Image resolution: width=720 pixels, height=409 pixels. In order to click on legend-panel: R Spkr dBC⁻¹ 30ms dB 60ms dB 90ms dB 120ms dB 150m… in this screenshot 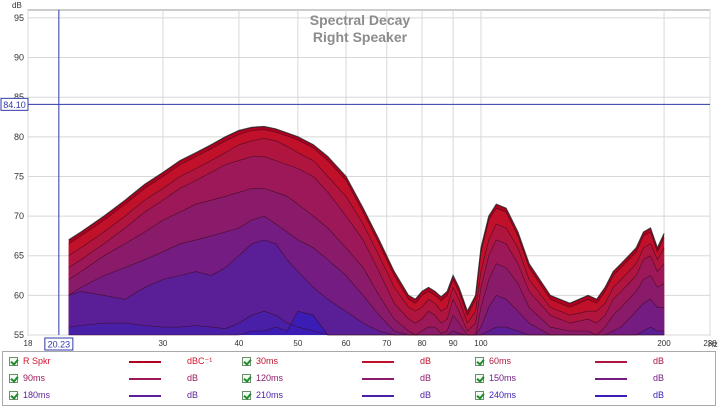, I will do `click(359, 378)`.